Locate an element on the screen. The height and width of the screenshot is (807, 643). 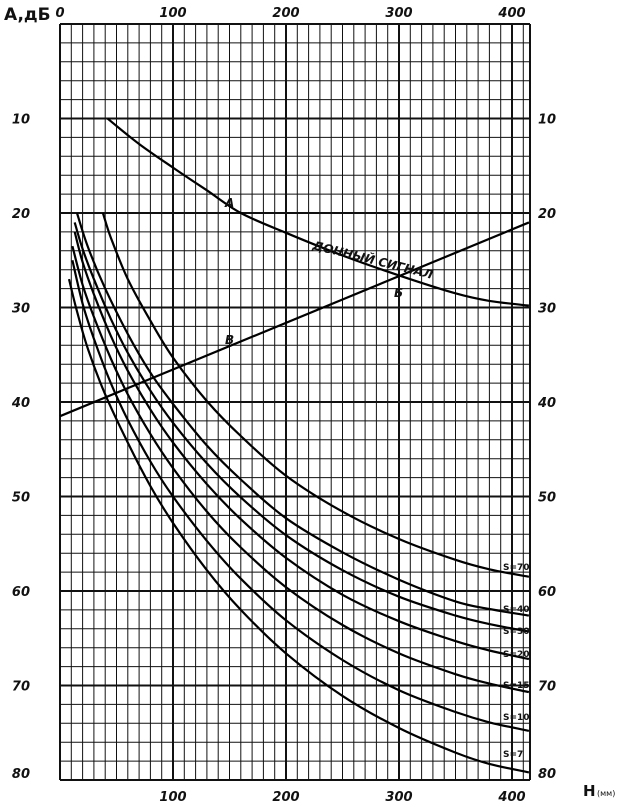
left-tick-label: 40 is located at coordinates (20, 403).